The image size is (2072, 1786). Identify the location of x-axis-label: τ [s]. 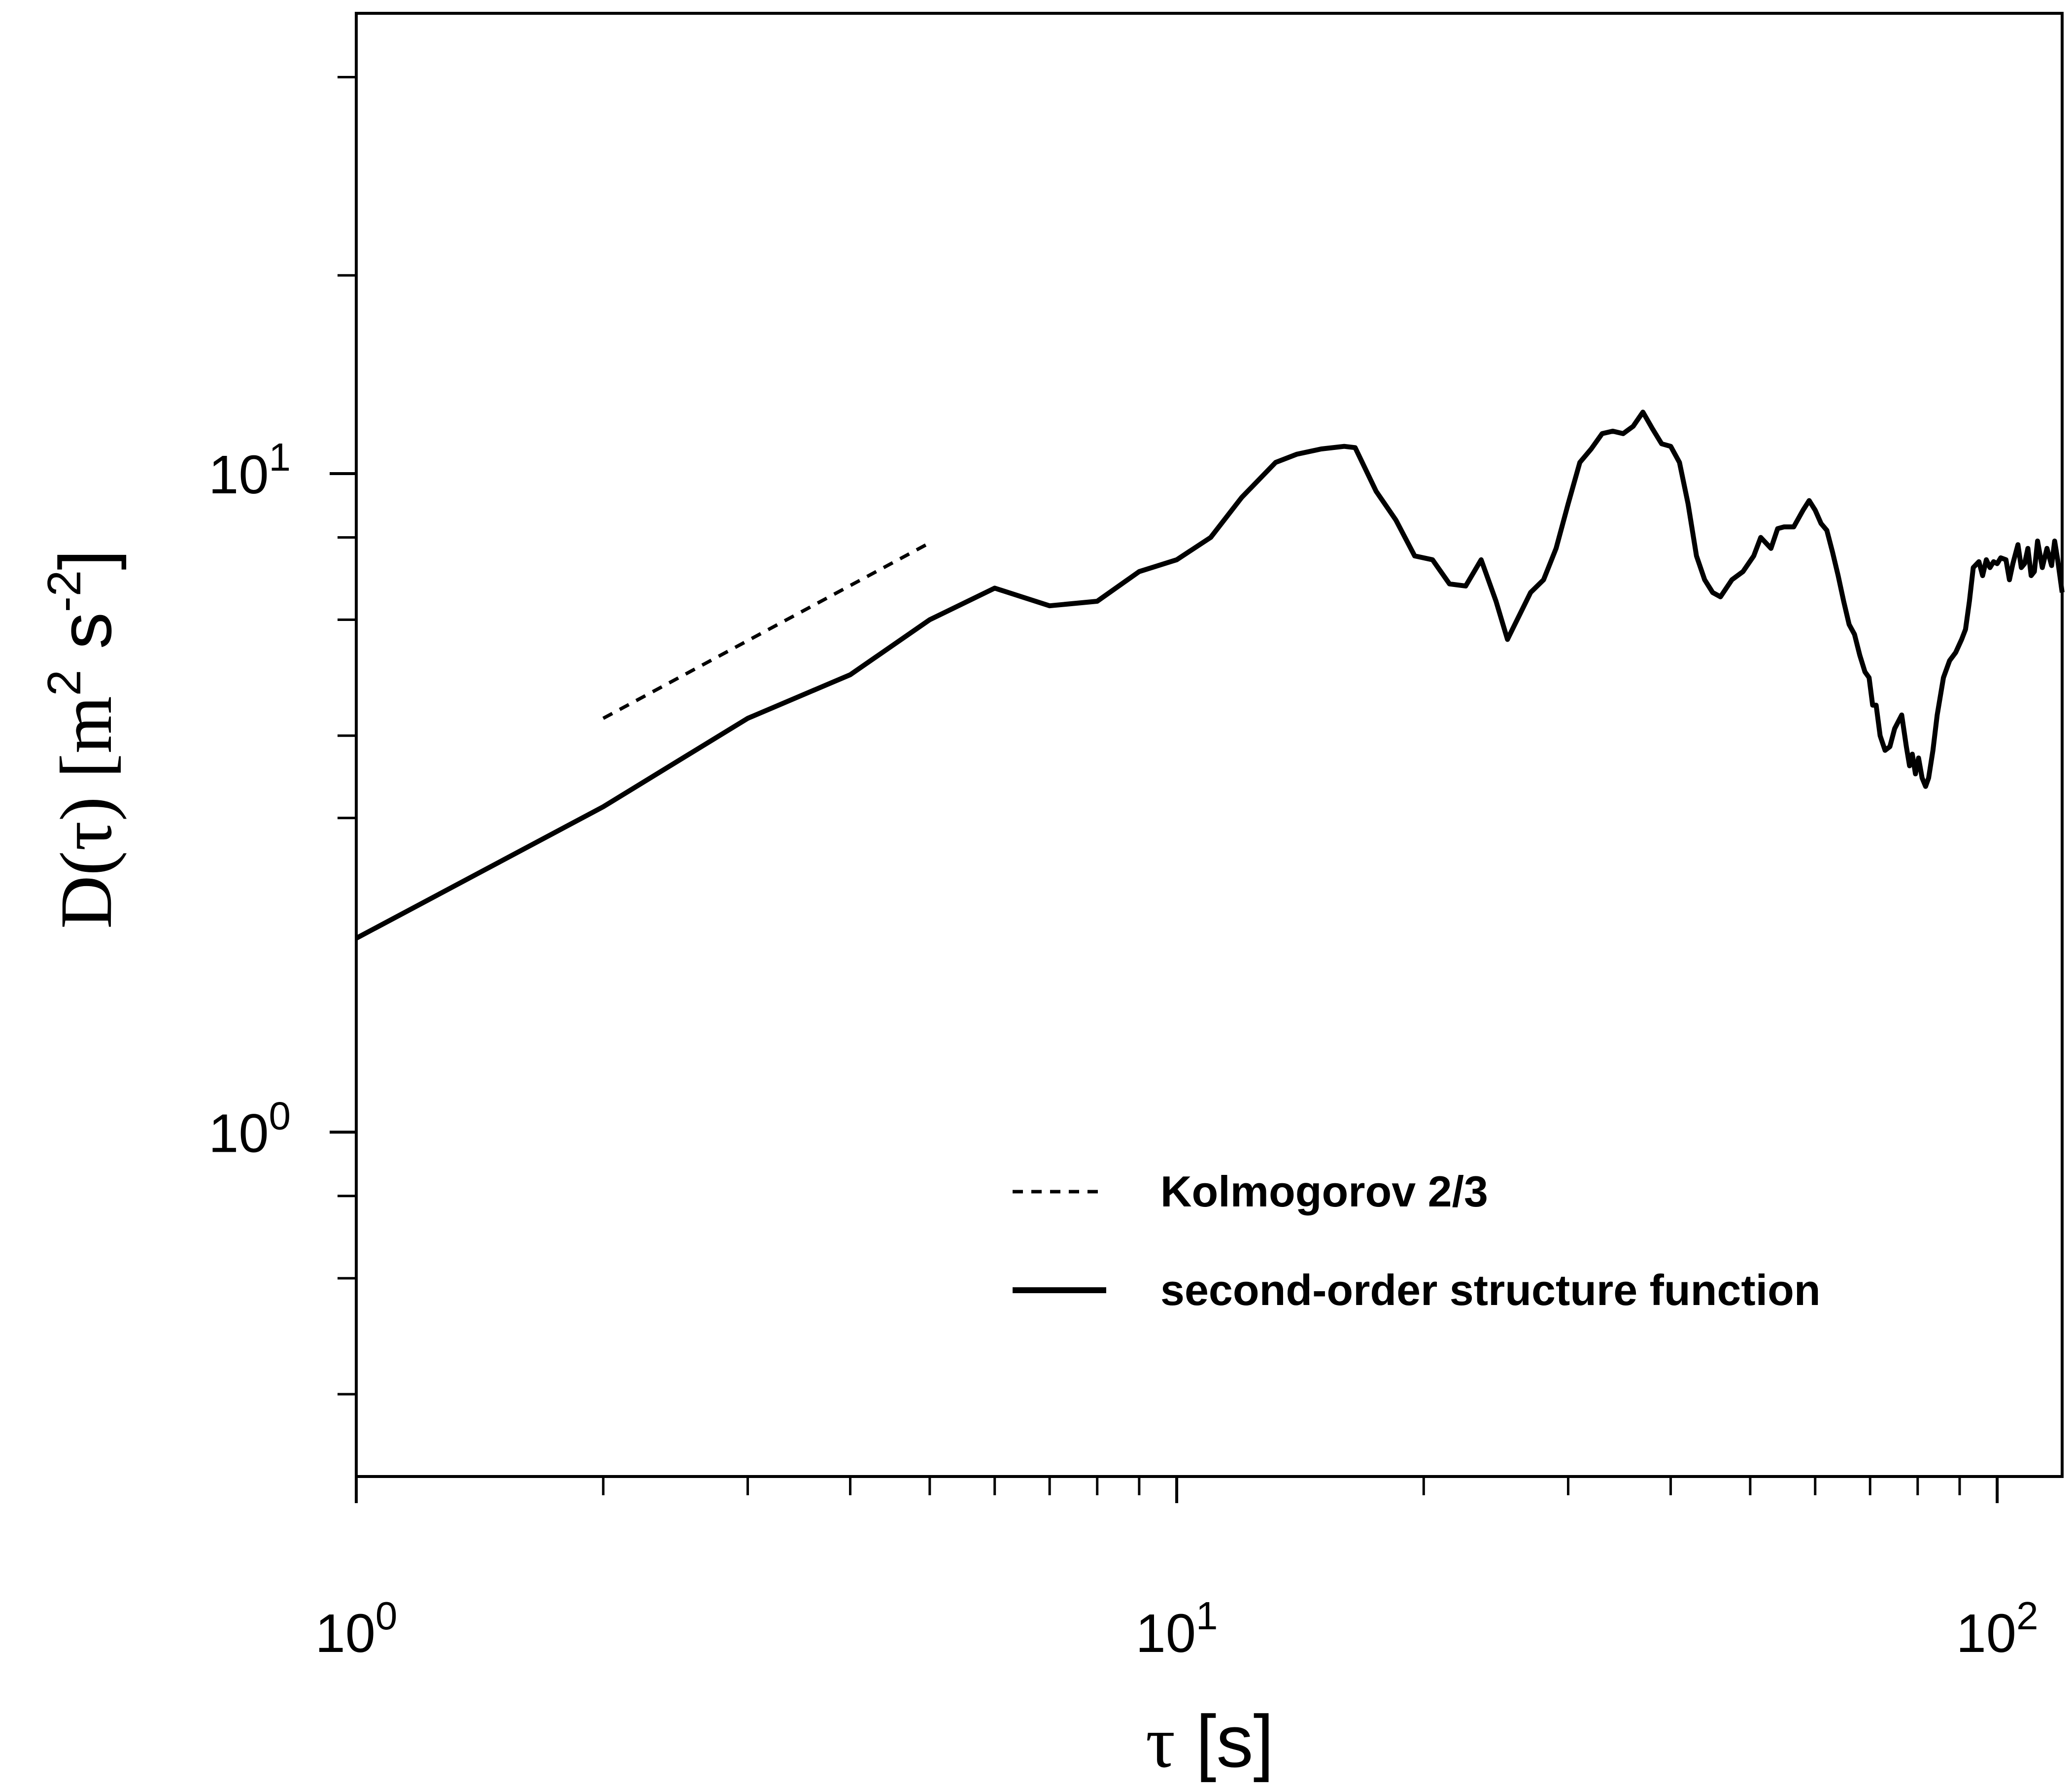
(1210, 1742).